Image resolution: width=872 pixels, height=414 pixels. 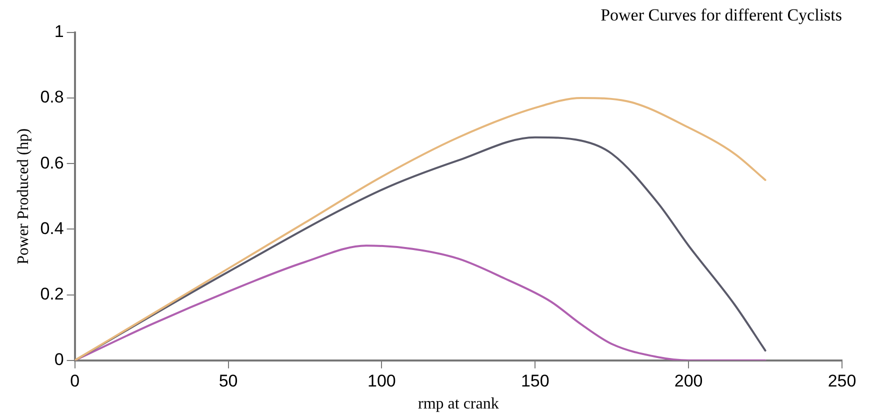 What do you see at coordinates (52, 228) in the screenshot?
I see `y-tick-label: 0.4` at bounding box center [52, 228].